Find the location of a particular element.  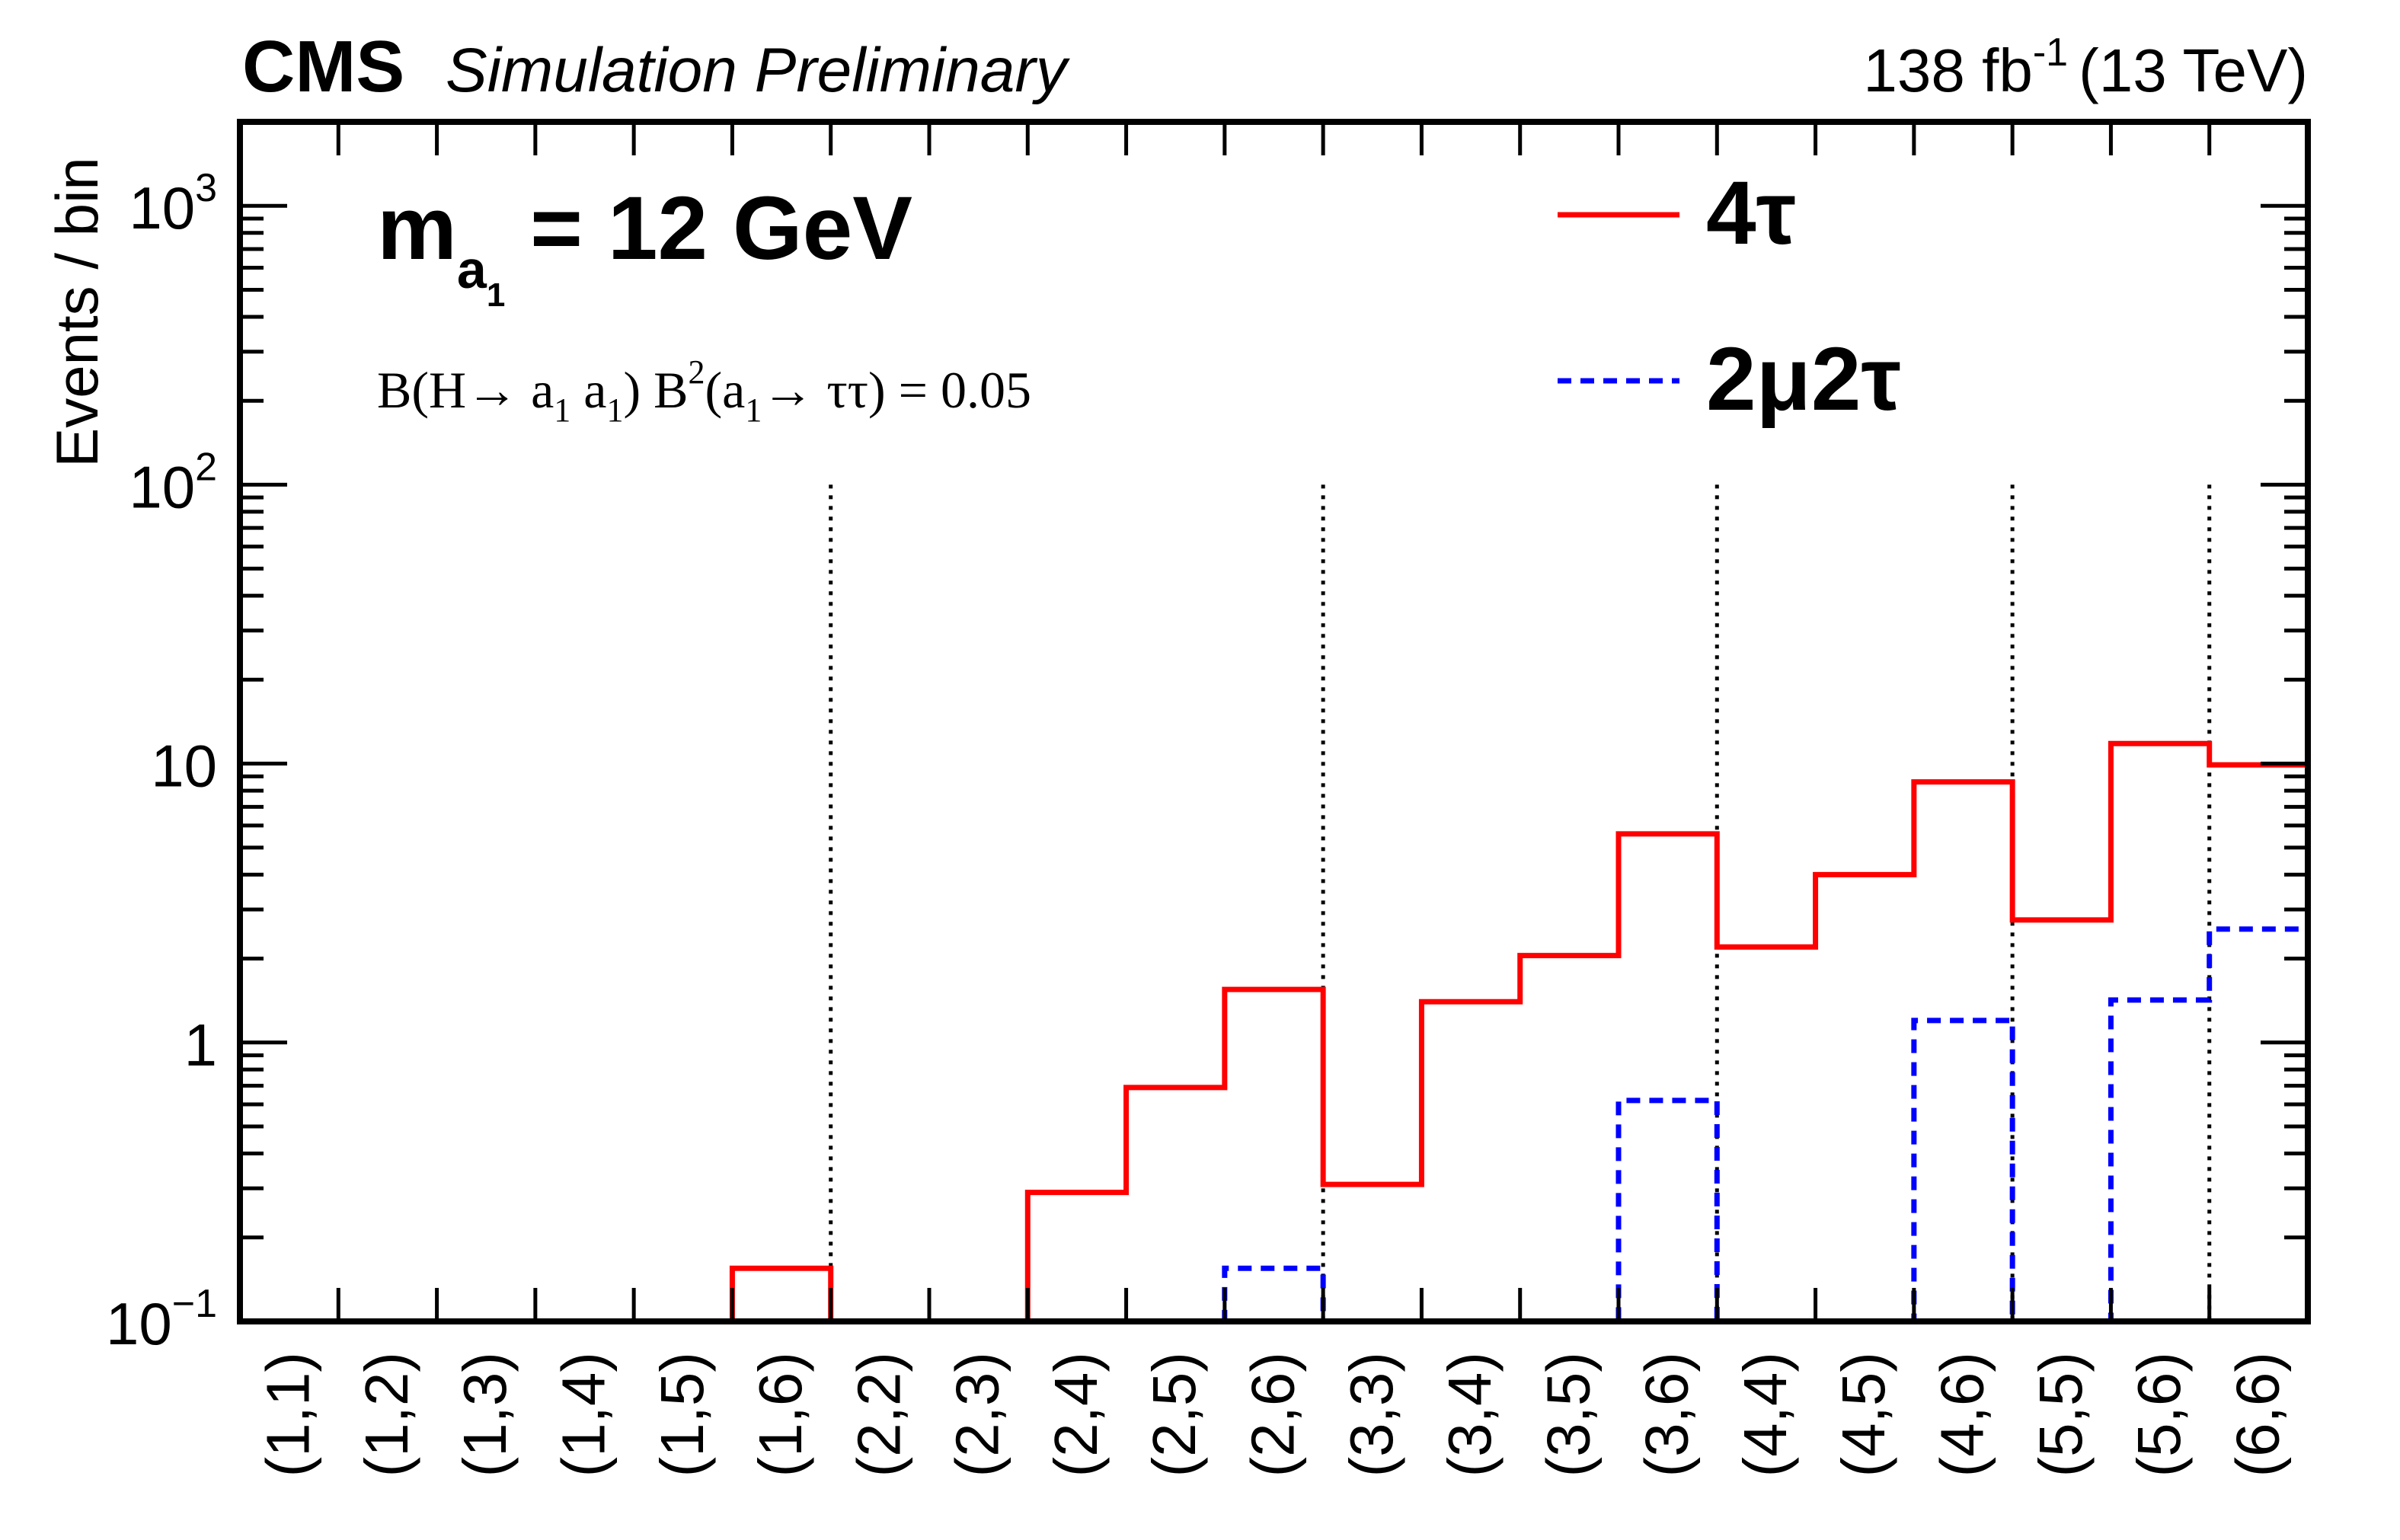

x-tick-label: (2,4) is located at coordinates (1076, 1415).